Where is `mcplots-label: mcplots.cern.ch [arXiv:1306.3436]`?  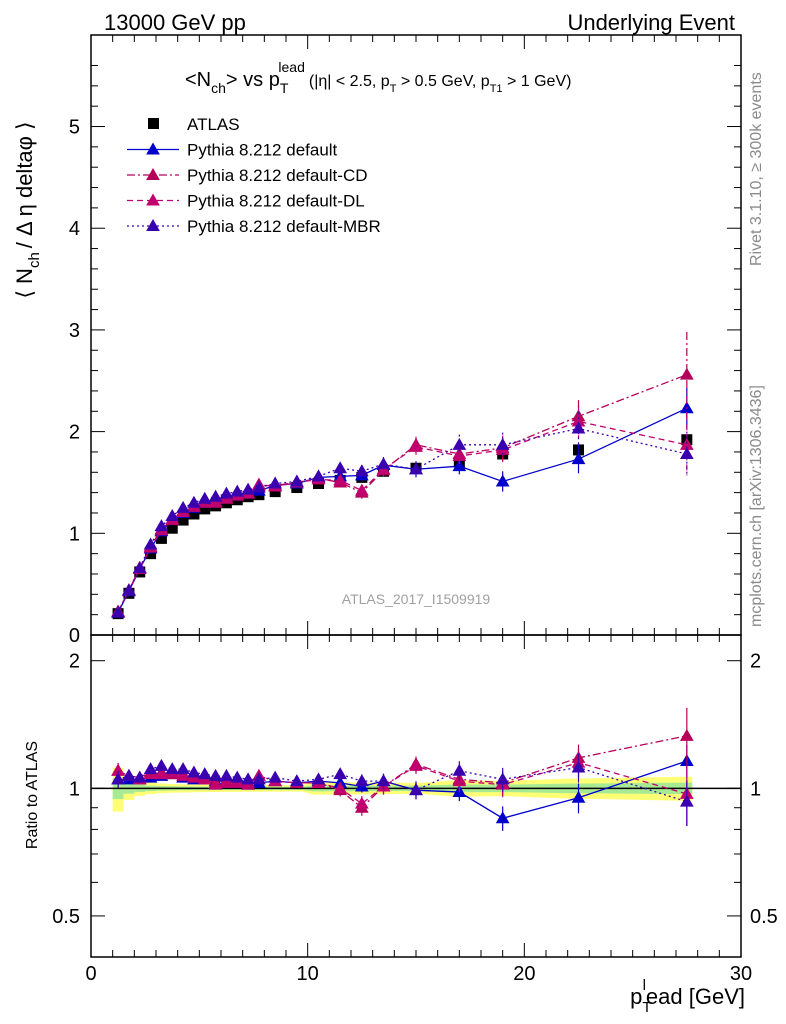 mcplots-label: mcplots.cern.ch [arXiv:1306.3436] is located at coordinates (756, 506).